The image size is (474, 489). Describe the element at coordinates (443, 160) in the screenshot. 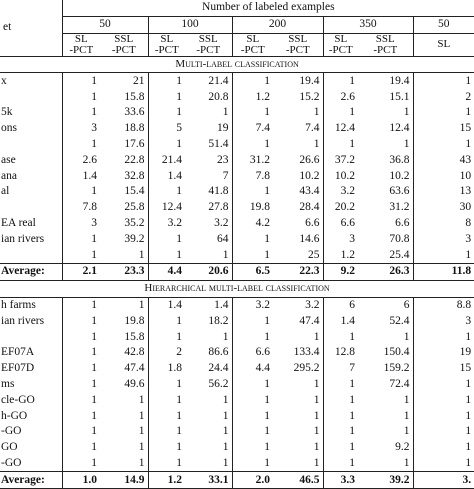

I see `value-cell: 43` at that location.